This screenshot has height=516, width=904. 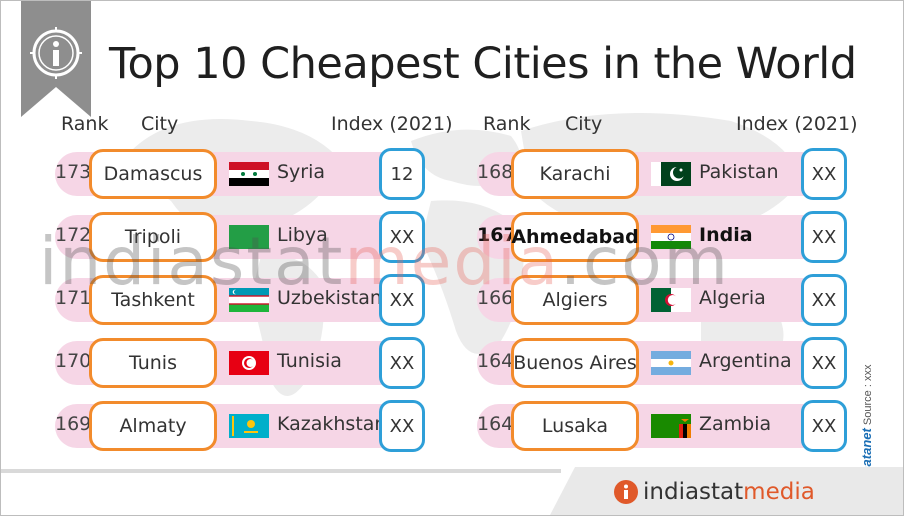 What do you see at coordinates (495, 298) in the screenshot?
I see `rank-value: 166` at bounding box center [495, 298].